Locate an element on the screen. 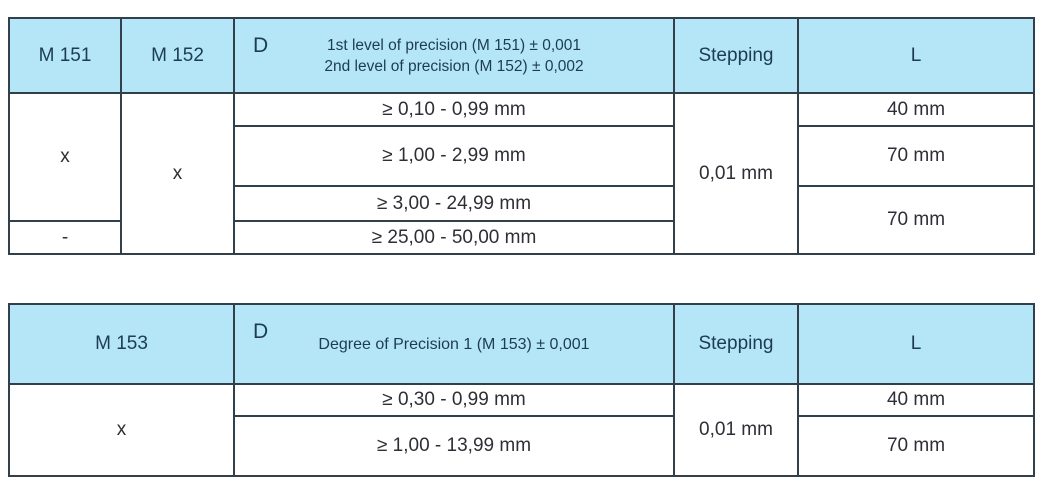 The width and height of the screenshot is (1041, 488). header-cell-stepping-2: Stepping is located at coordinates (736, 344).